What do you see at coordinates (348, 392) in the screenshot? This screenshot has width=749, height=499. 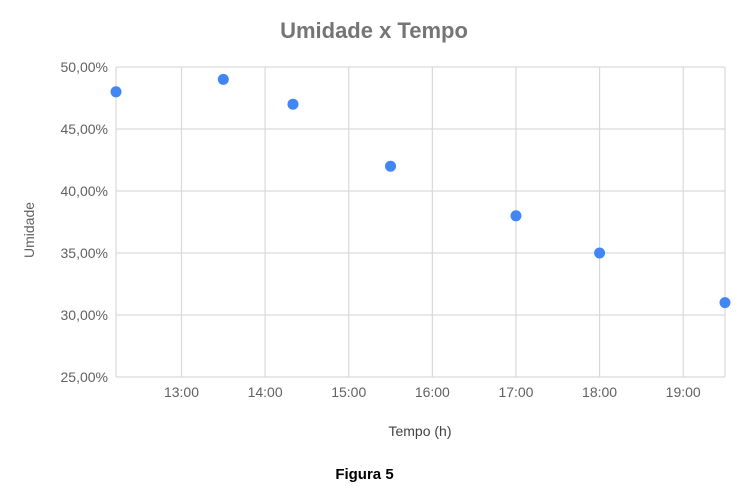 I see `x-tick-label: 15:00` at bounding box center [348, 392].